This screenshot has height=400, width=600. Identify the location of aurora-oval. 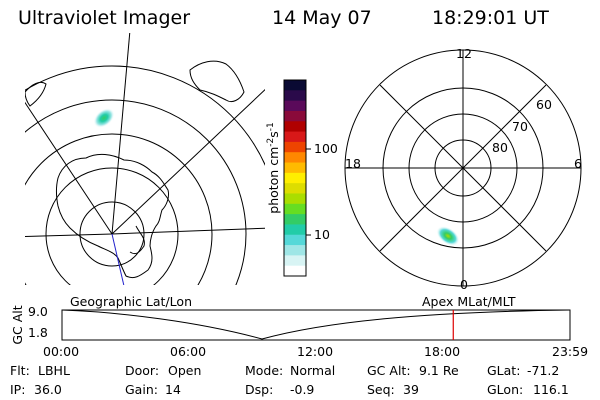
(448, 236).